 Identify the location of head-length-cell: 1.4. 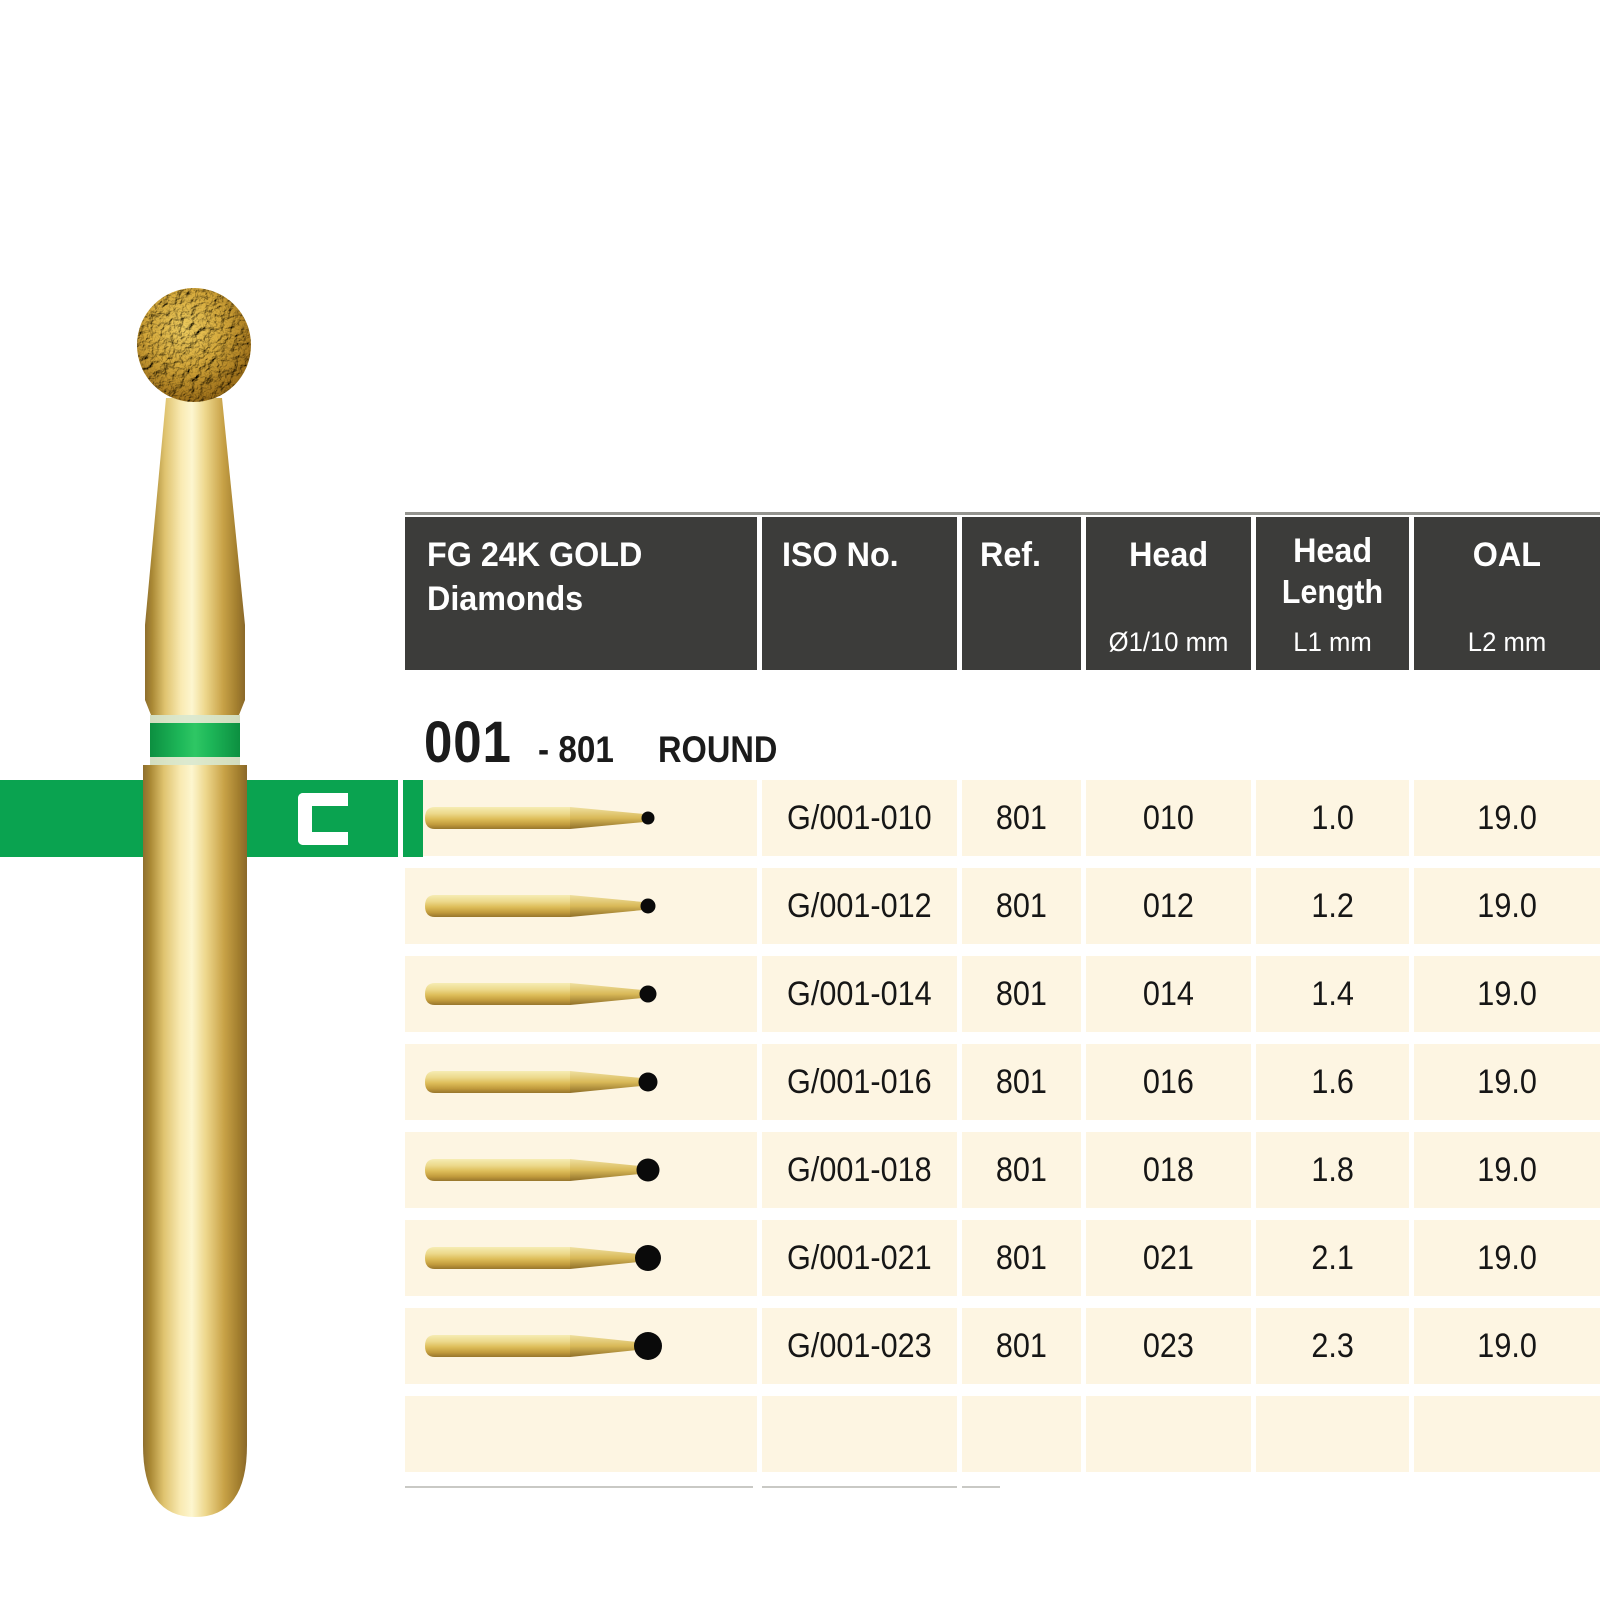
(1332, 994).